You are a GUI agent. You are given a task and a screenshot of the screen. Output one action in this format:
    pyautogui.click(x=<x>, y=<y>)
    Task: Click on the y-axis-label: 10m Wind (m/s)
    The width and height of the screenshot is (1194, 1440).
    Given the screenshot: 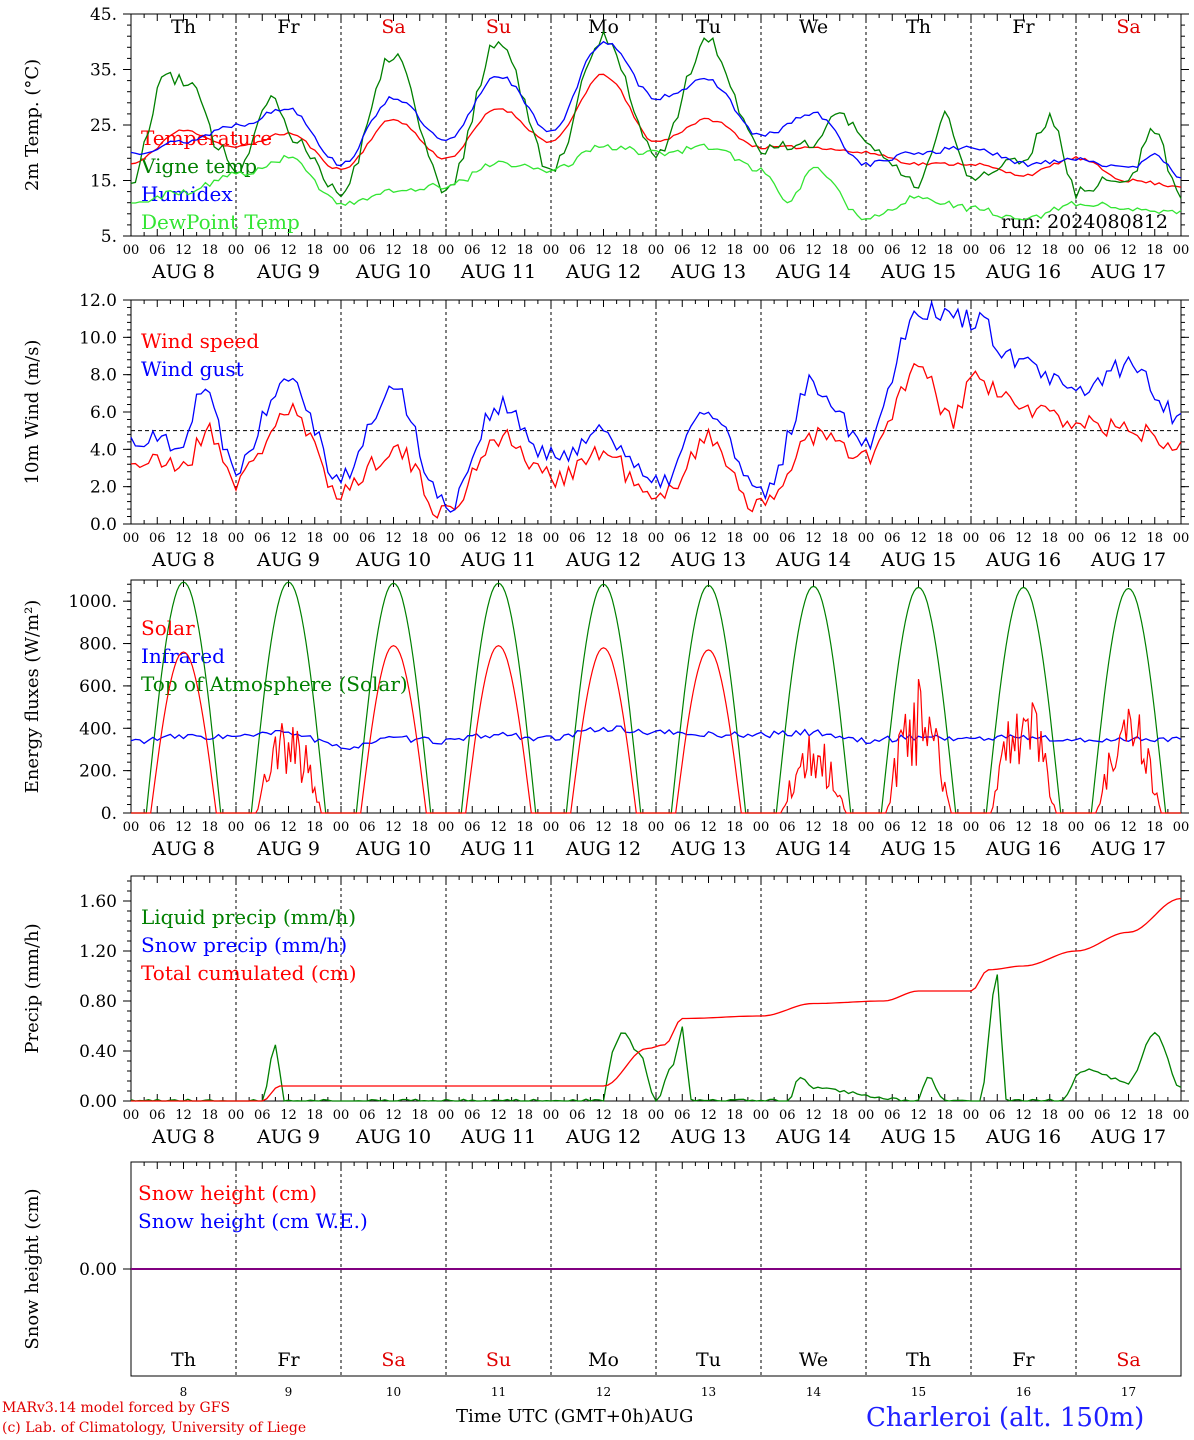 What is the action you would take?
    pyautogui.click(x=32, y=412)
    